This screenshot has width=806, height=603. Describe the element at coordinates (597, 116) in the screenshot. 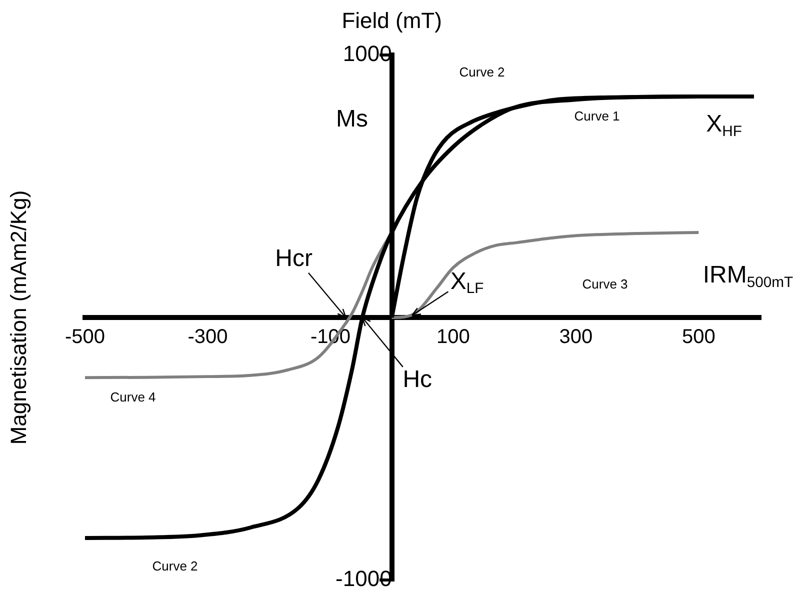

I see `annotation: Curve 1` at that location.